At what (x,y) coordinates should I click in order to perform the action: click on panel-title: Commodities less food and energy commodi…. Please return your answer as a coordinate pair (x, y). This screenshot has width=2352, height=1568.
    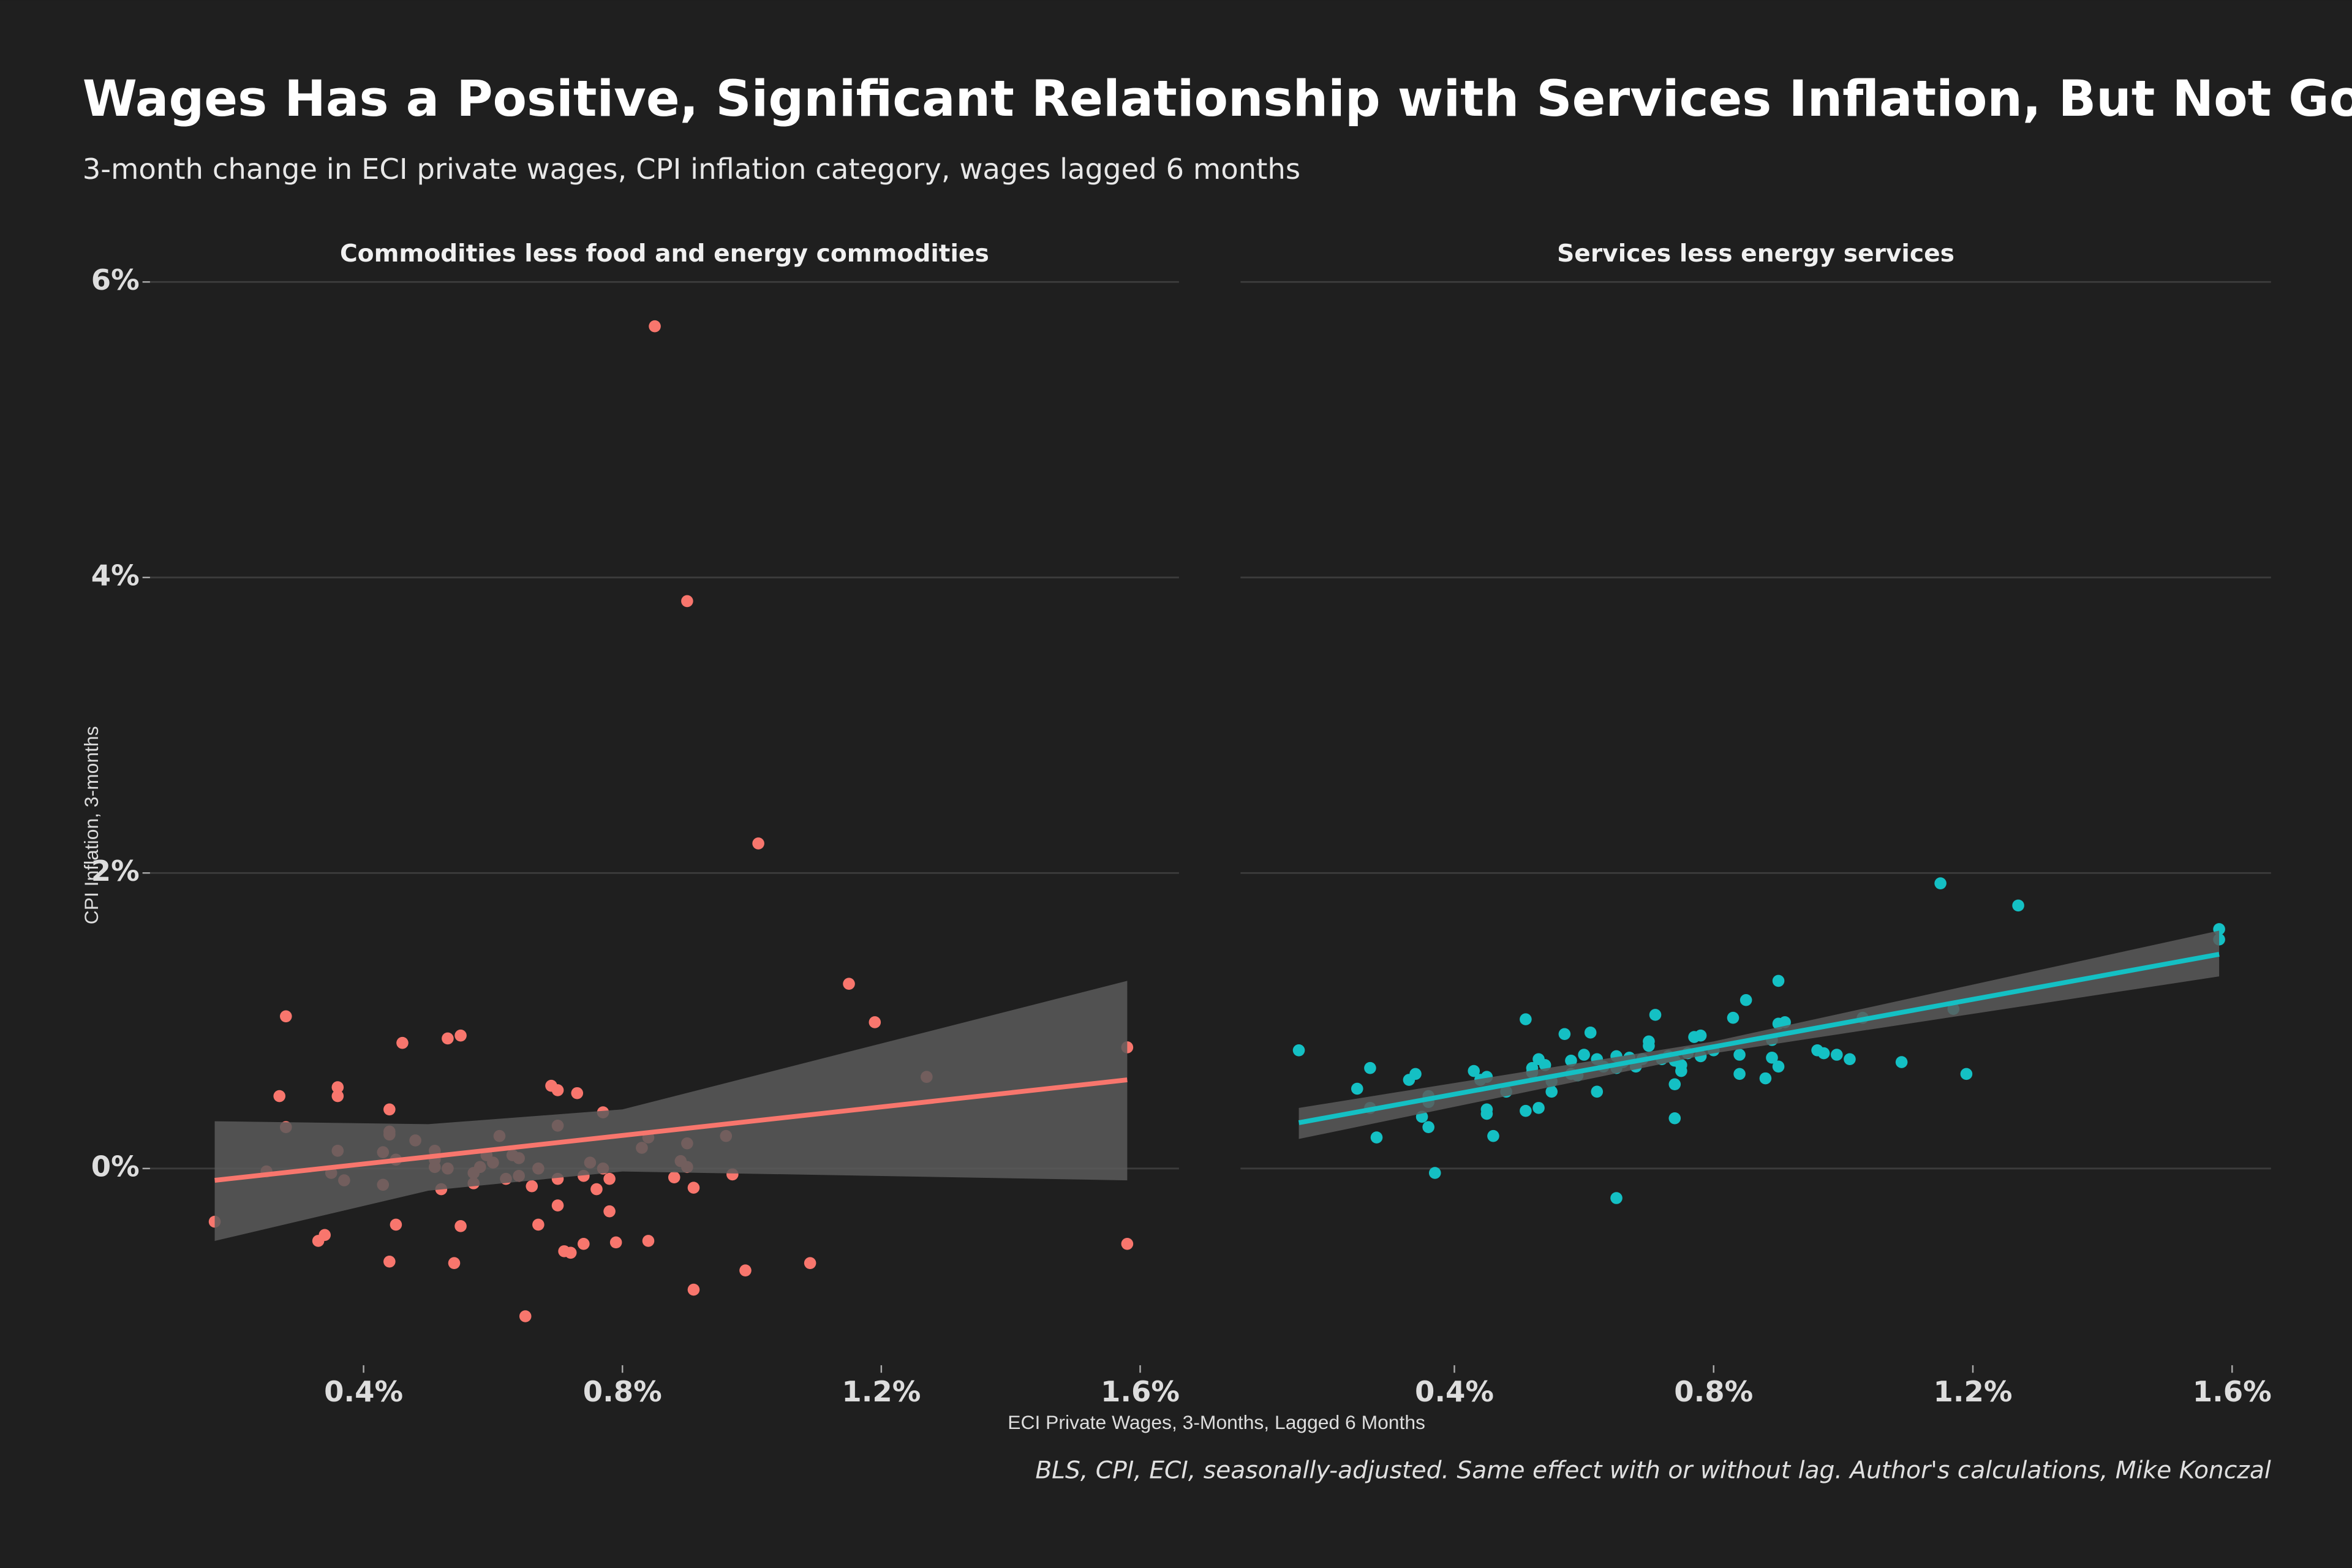
    Looking at the image, I should click on (665, 254).